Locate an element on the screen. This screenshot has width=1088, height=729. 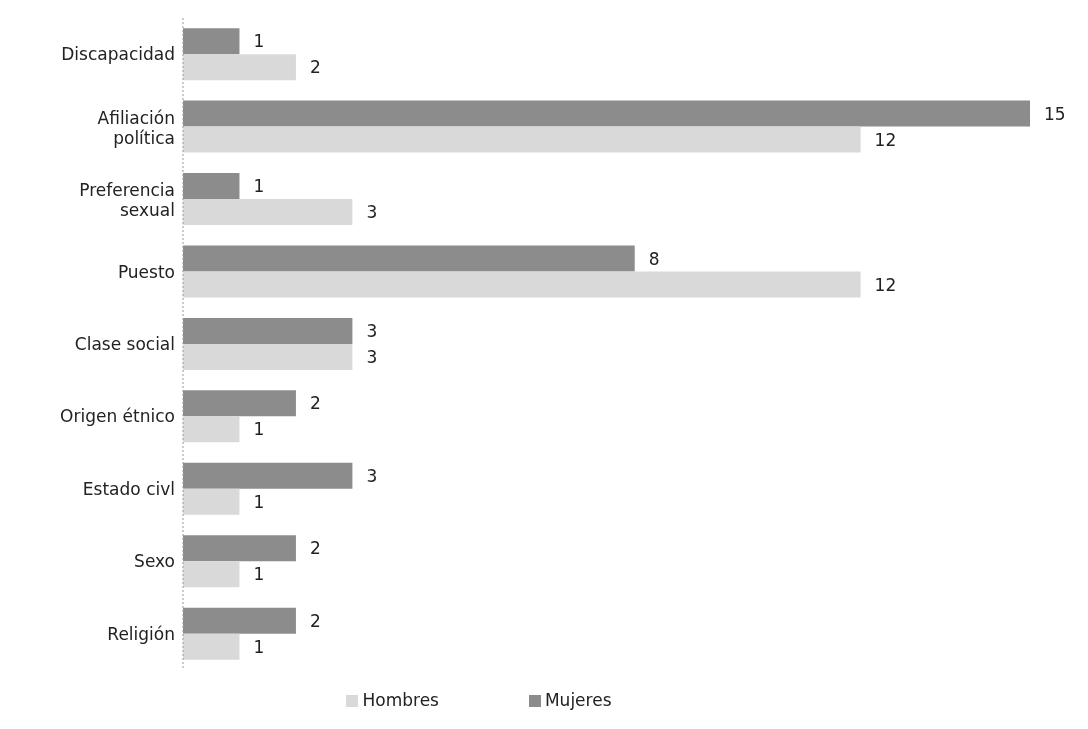
legend-label: Hombres is located at coordinates (400, 700).